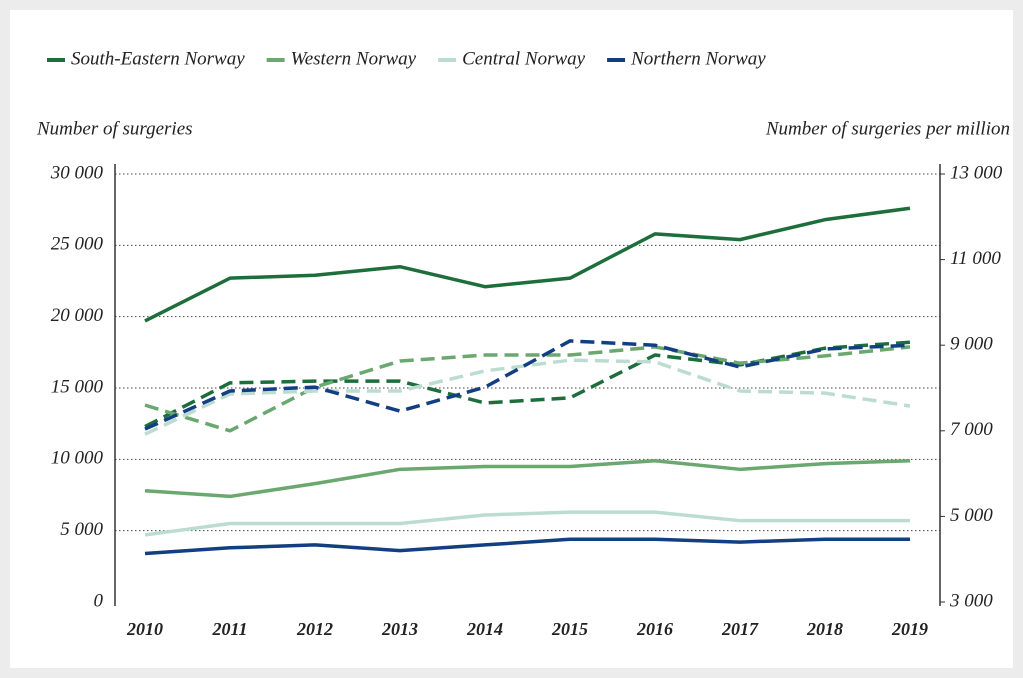 This screenshot has height=678, width=1023. Describe the element at coordinates (114, 128) in the screenshot. I see `y-axis-title: Number of surgeries` at that location.